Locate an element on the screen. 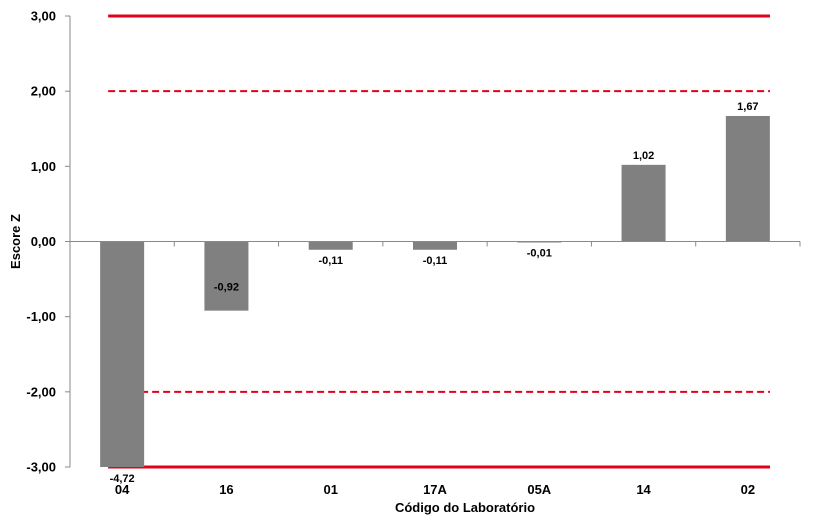  y-axis-title: Escore Z is located at coordinates (15, 241).